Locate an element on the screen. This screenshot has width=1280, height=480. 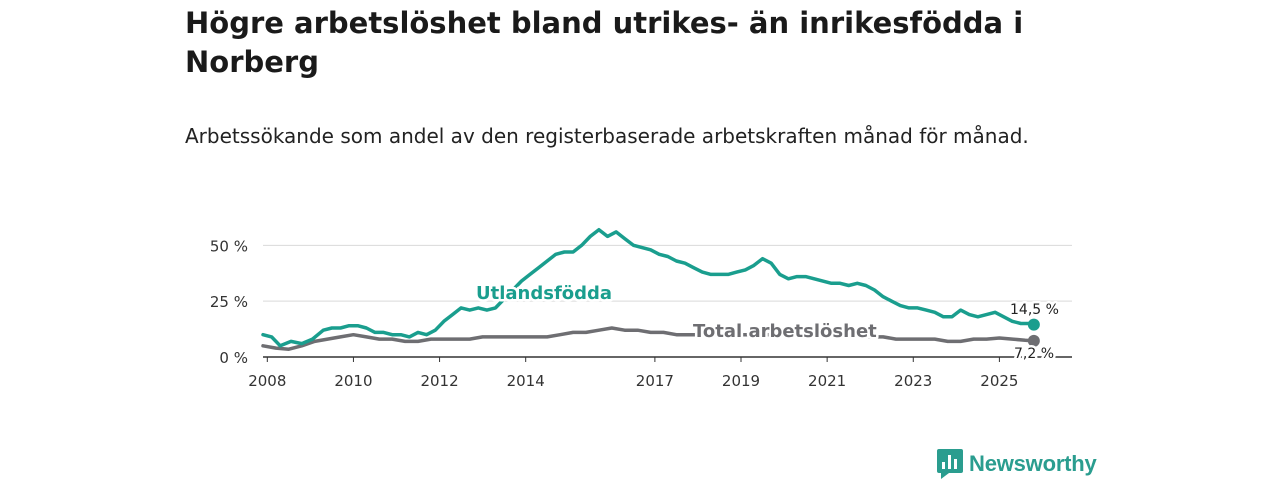
x-tick-label: 2010 is located at coordinates (353, 381).